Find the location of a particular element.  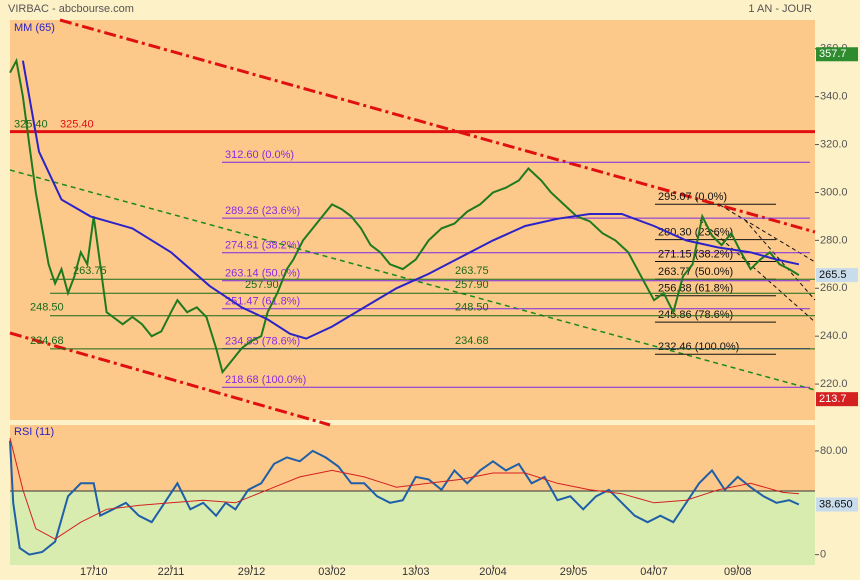

y-tick-label: 220.0 is located at coordinates (834, 384).